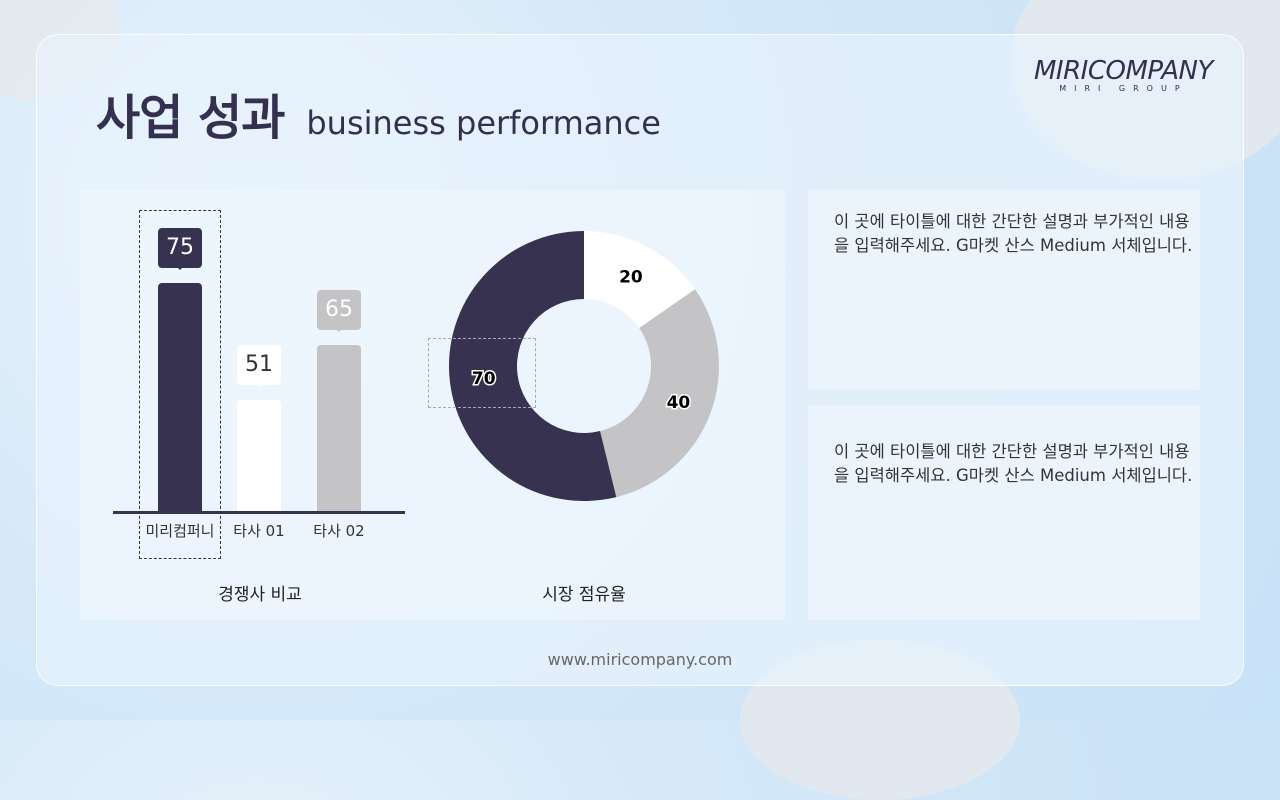  What do you see at coordinates (679, 403) in the screenshot?
I see `donut-value-label: 40` at bounding box center [679, 403].